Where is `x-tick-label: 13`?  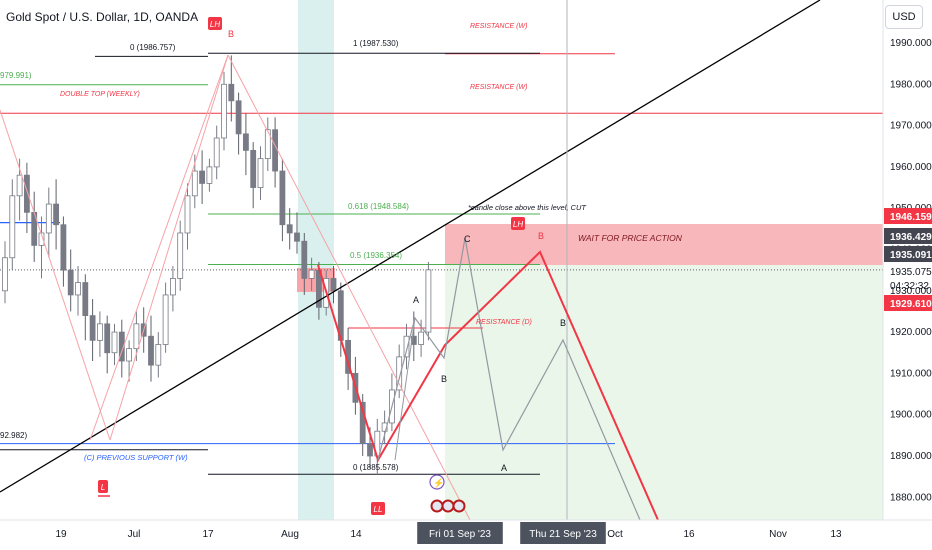 x-tick-label: 13 is located at coordinates (836, 534).